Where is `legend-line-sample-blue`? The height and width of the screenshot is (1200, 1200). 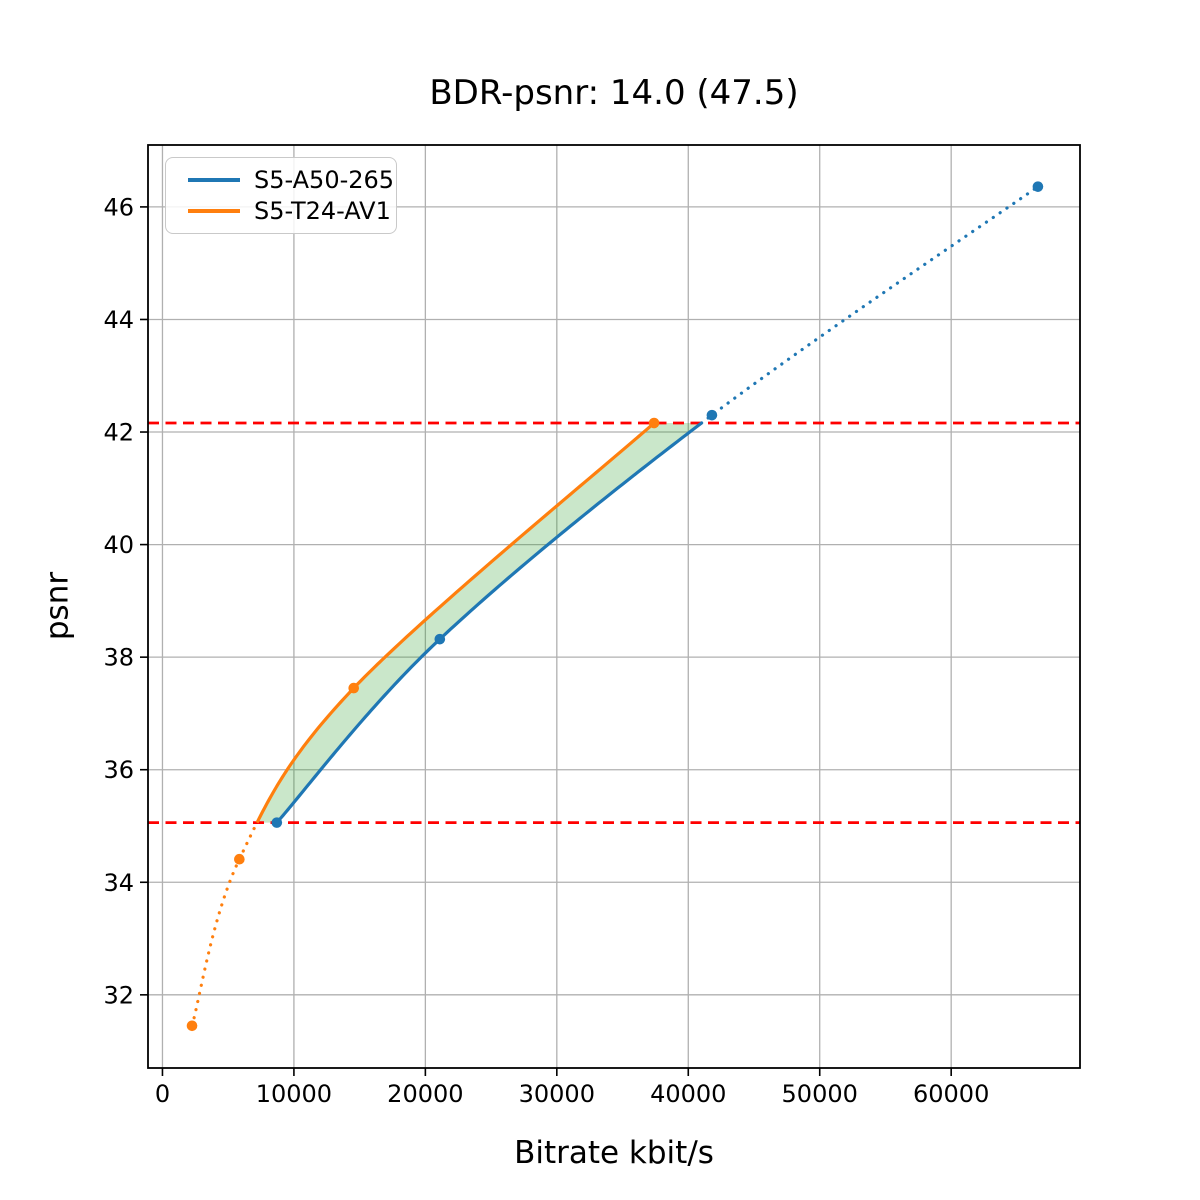 legend-line-sample-blue is located at coordinates (214, 180).